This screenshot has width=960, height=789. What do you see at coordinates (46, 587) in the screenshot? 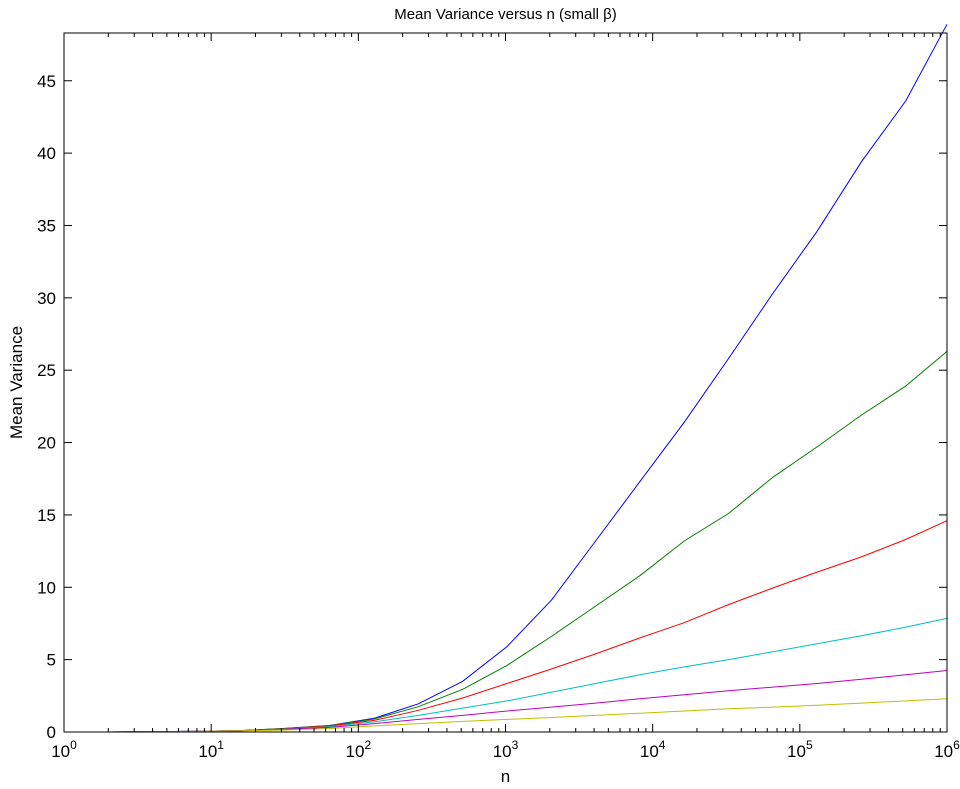
I see `y-tick-label: 10` at bounding box center [46, 587].